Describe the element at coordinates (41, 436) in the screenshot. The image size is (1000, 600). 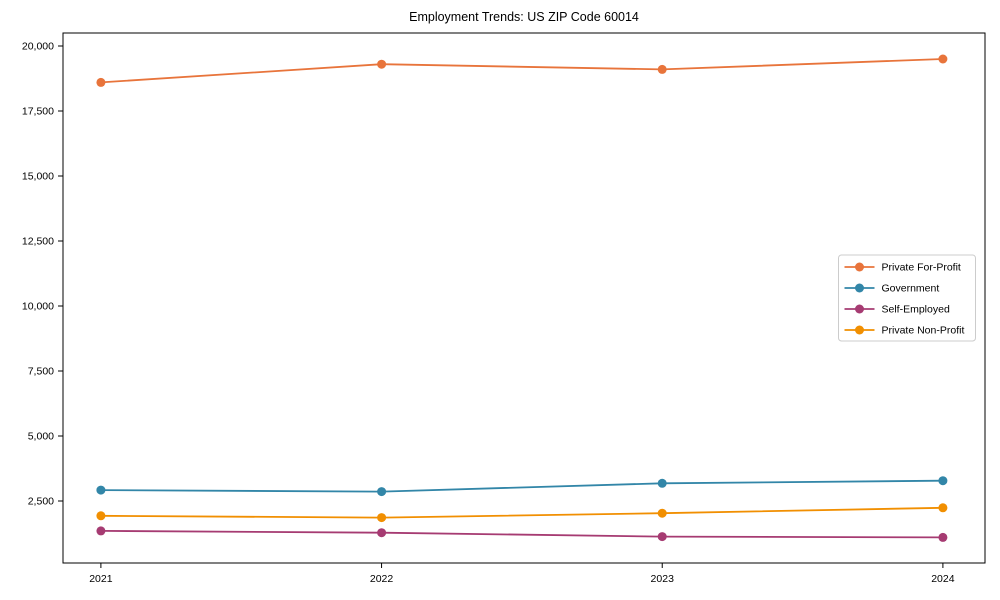
I see `y-tick-label: 5,000` at that location.